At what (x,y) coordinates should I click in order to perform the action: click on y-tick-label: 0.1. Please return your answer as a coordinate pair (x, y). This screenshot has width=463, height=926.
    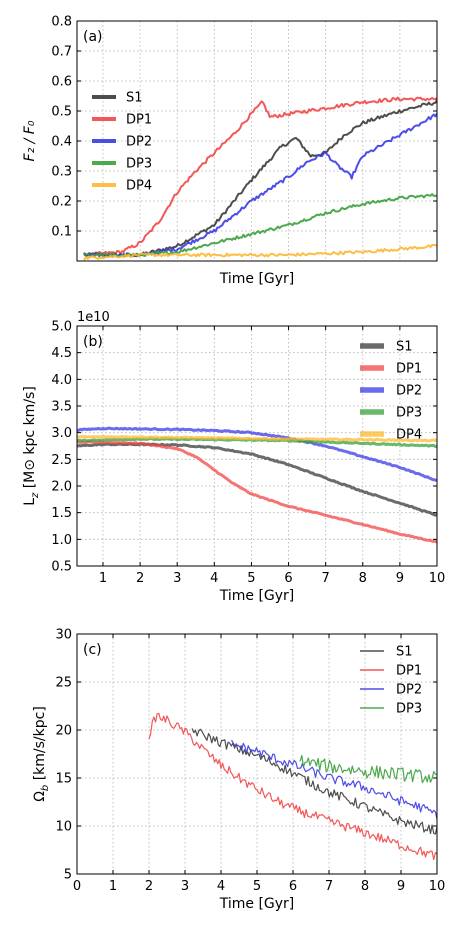
    Looking at the image, I should click on (61, 232).